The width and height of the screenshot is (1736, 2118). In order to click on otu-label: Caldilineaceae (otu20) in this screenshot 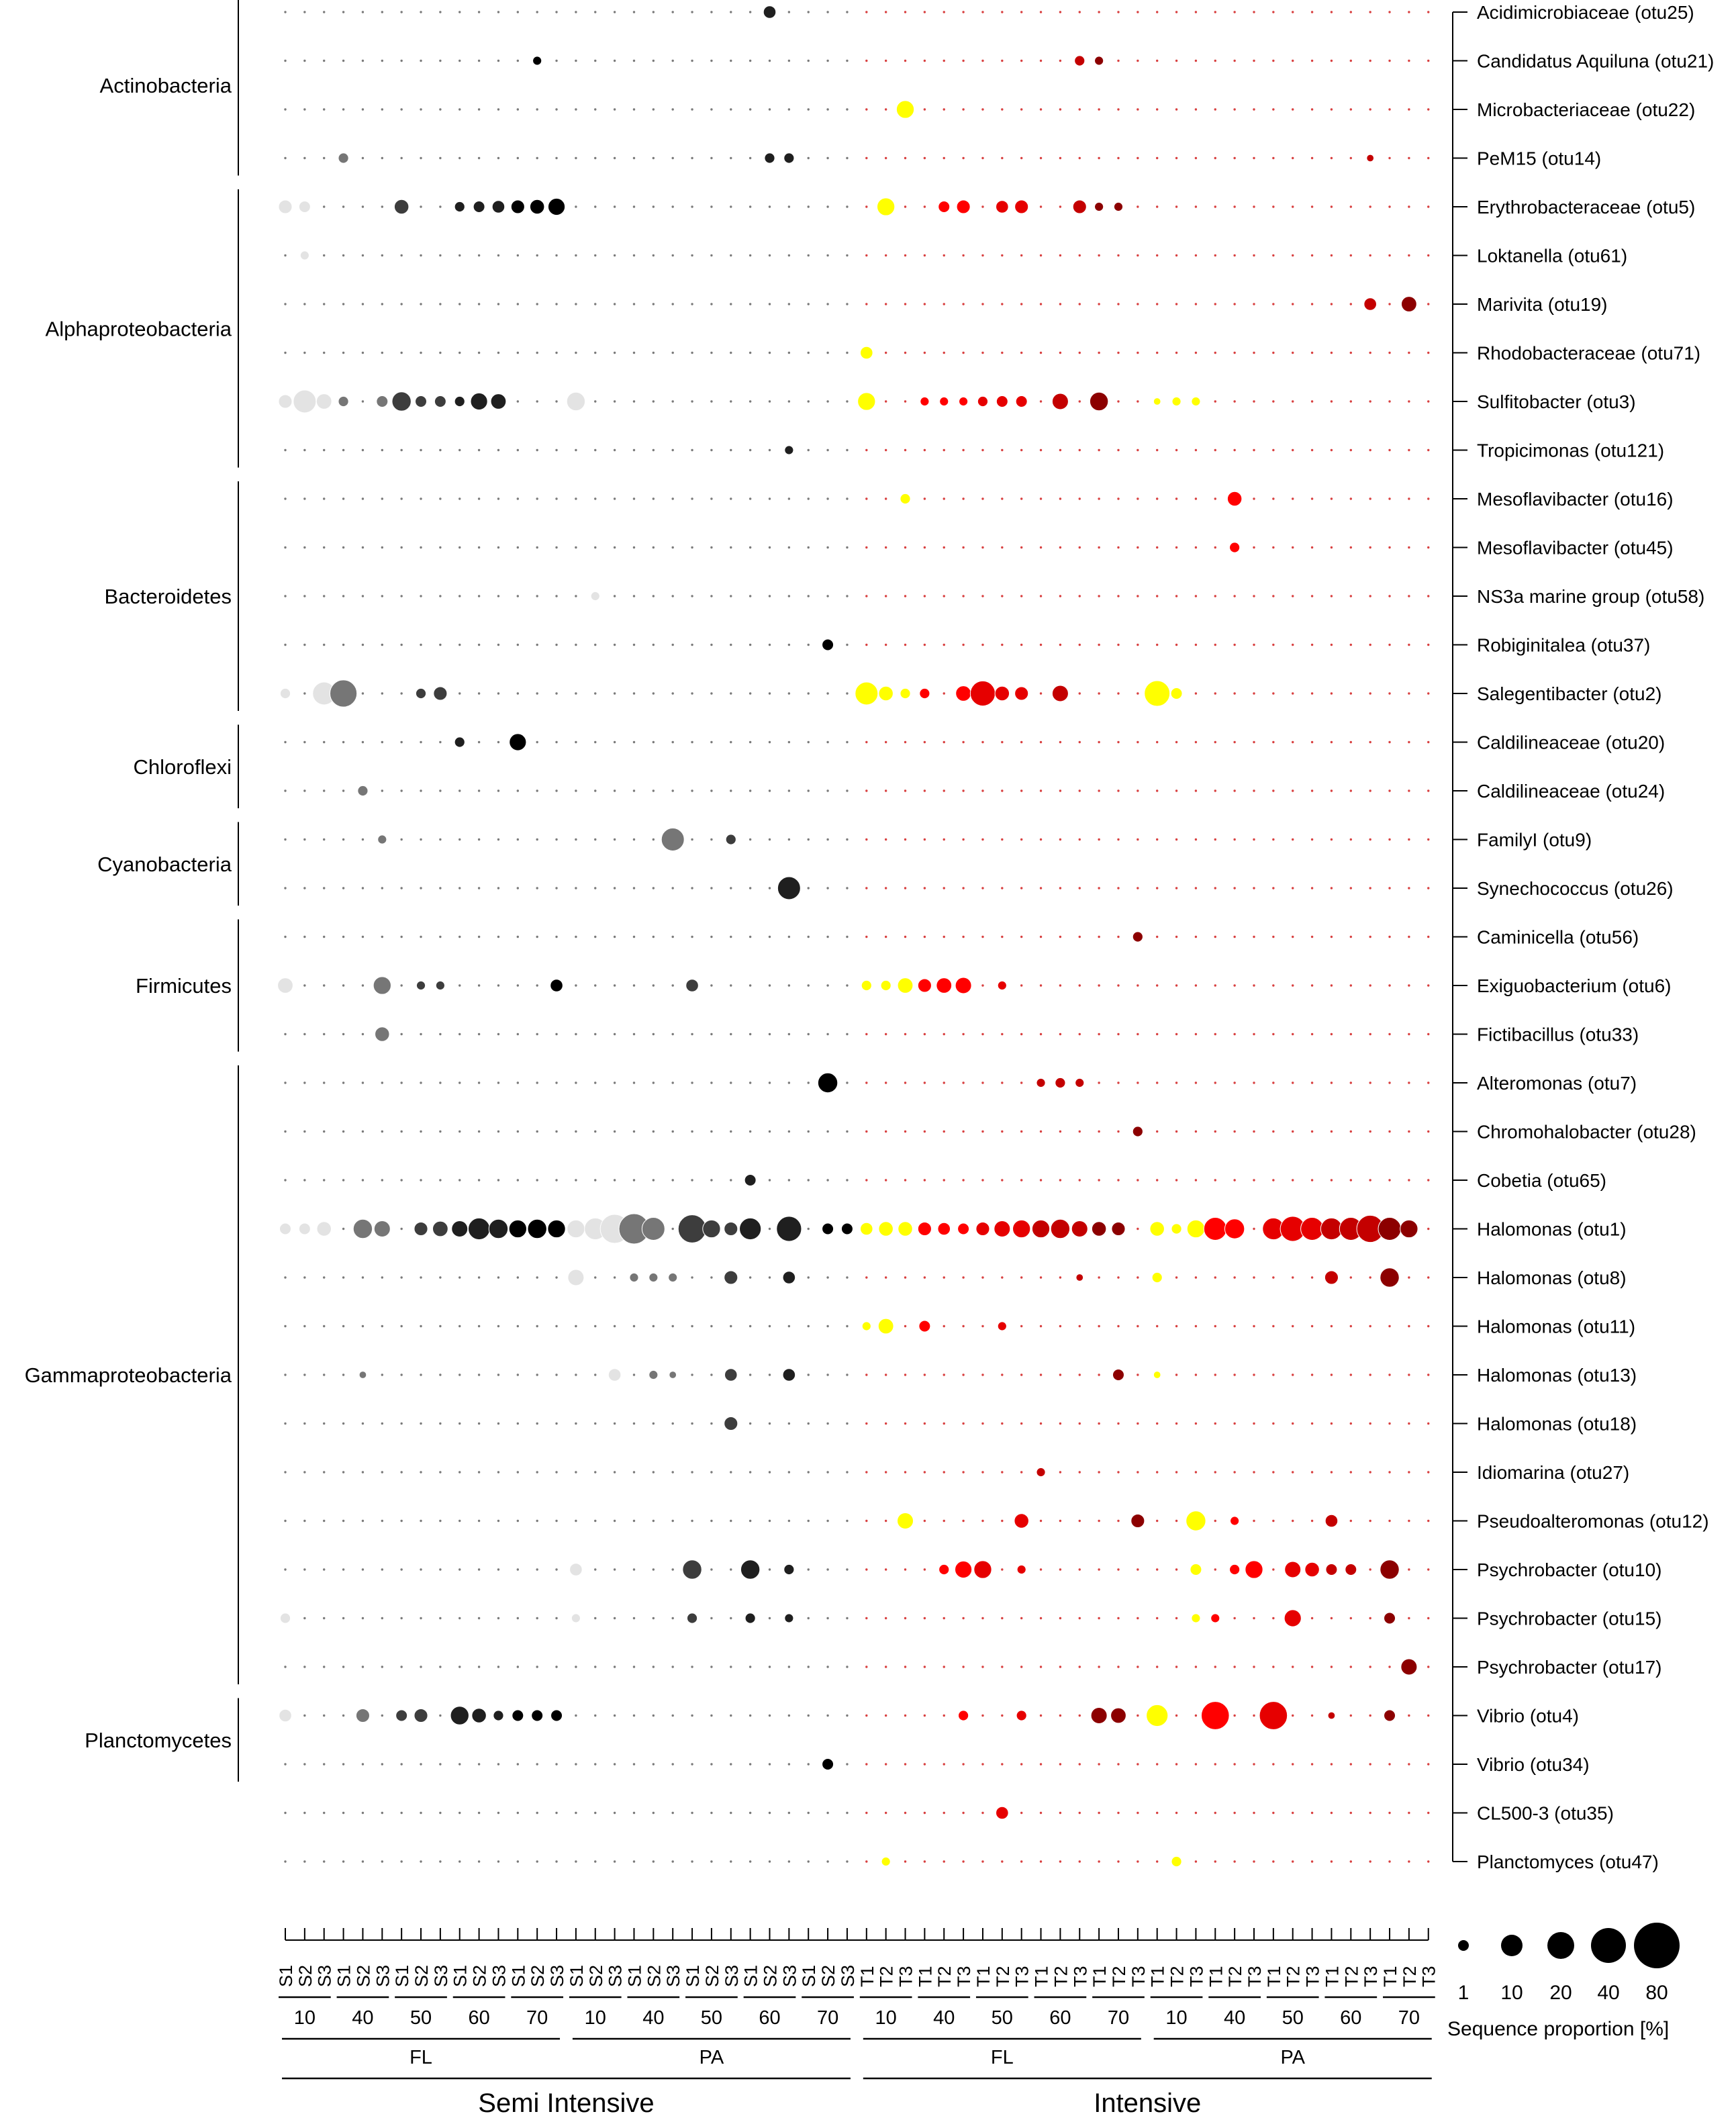, I will do `click(1571, 742)`.